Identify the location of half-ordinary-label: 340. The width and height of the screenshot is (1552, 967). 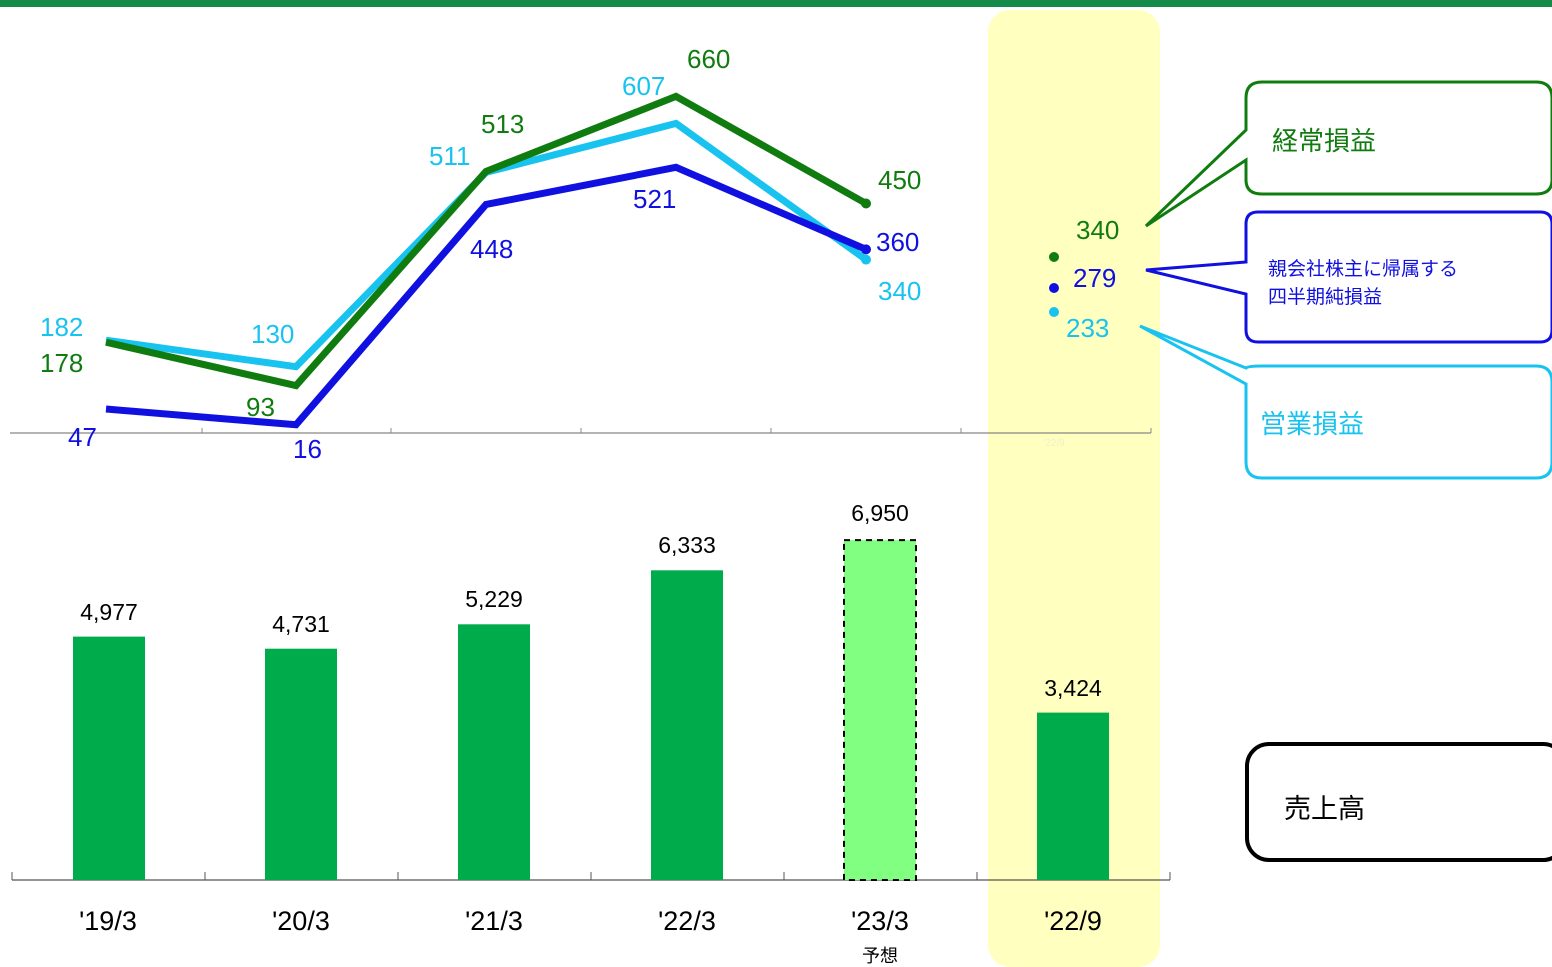
(1097, 230).